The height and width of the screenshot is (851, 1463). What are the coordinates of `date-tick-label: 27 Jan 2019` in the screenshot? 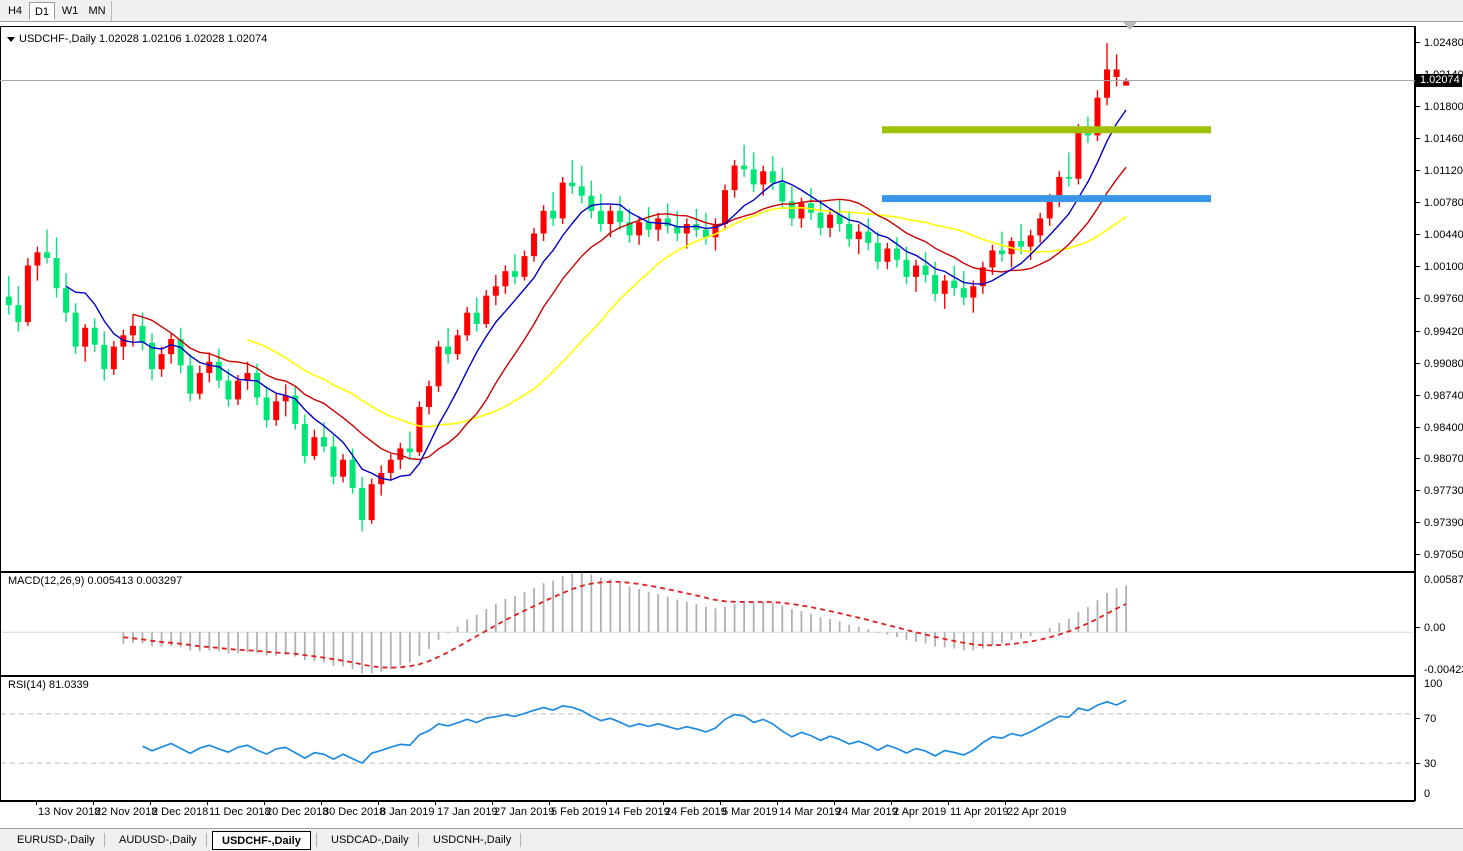 It's located at (524, 812).